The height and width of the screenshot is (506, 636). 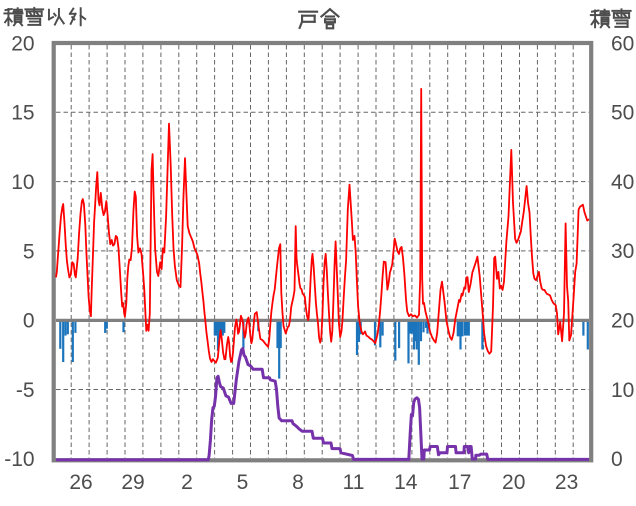 I want to click on svg-text: 30, so click(x=622, y=251).